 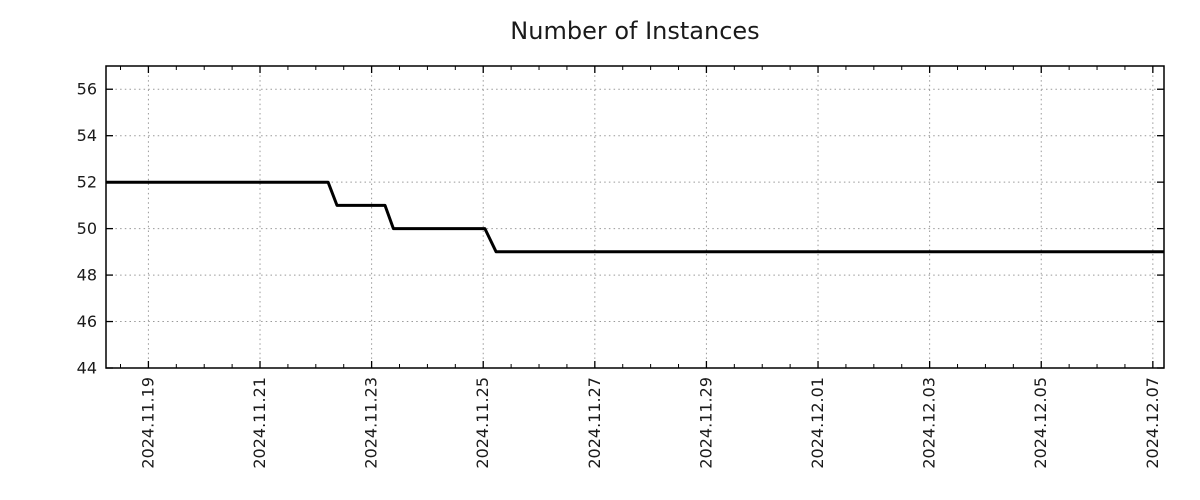 I want to click on x-tick-label: 2024.11.21, so click(x=259, y=423).